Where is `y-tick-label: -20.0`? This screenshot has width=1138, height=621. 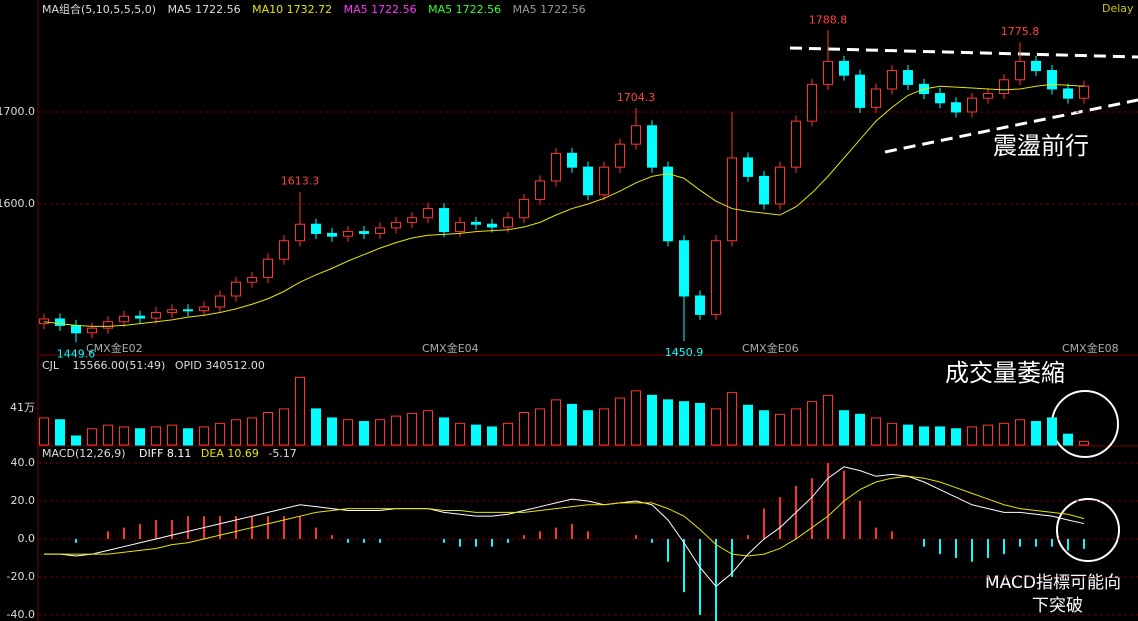
y-tick-label: -20.0 is located at coordinates (21, 576).